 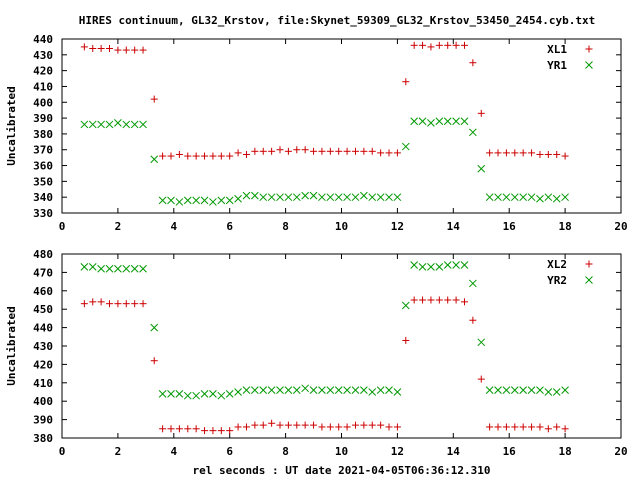 What do you see at coordinates (557, 65) in the screenshot?
I see `legend-label: YR1` at bounding box center [557, 65].